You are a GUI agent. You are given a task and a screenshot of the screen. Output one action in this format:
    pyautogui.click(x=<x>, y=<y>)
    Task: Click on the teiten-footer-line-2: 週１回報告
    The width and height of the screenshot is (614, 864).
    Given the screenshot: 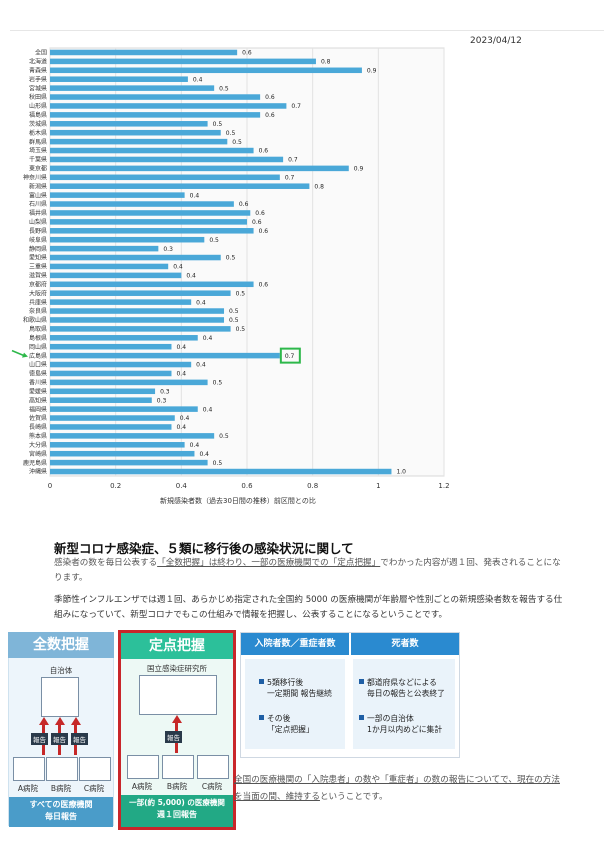 What is the action you would take?
    pyautogui.click(x=177, y=814)
    